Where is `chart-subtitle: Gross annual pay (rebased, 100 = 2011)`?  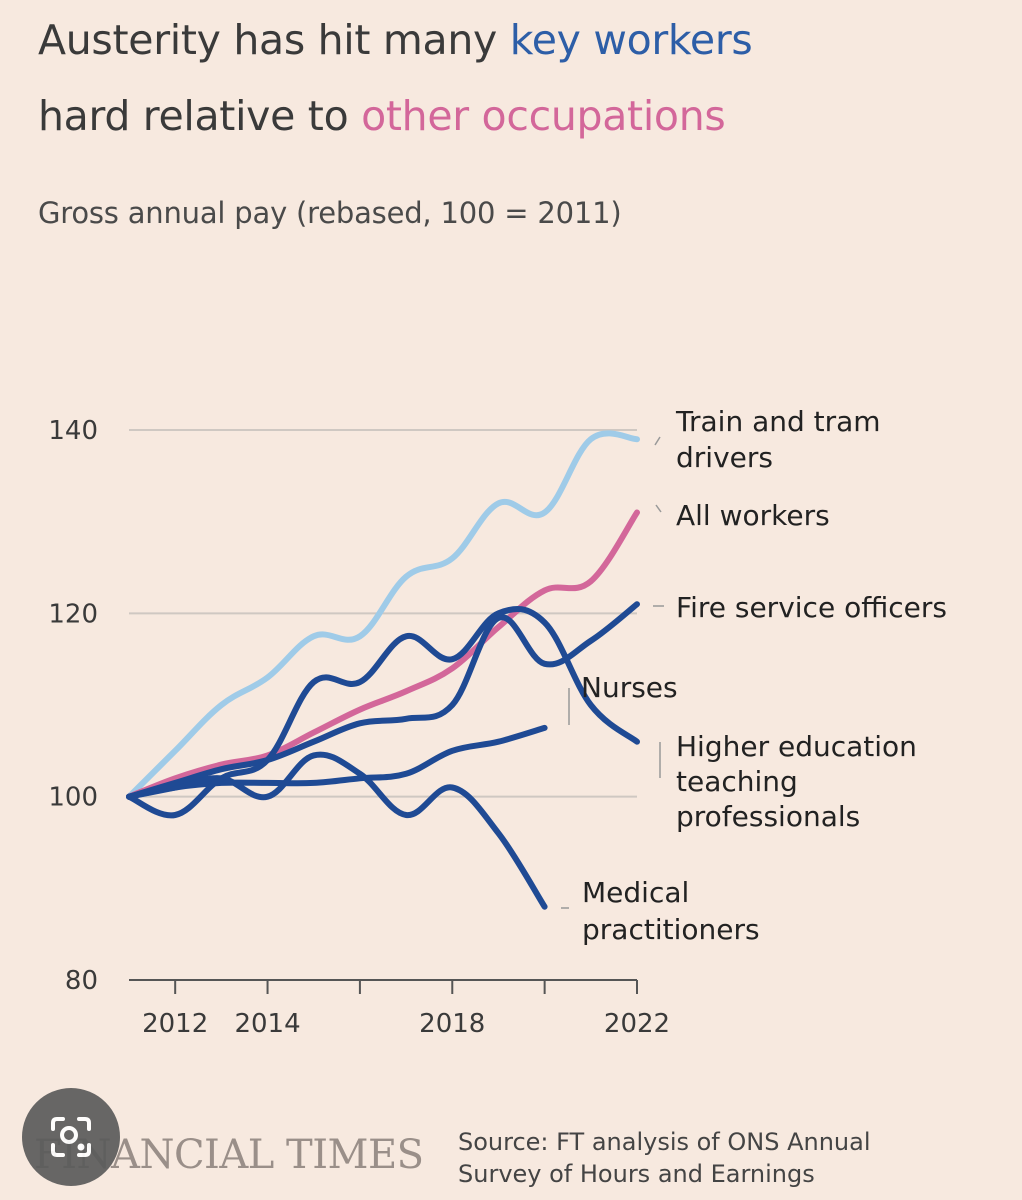
chart-subtitle: Gross annual pay (rebased, 100 = 2011) is located at coordinates (330, 213).